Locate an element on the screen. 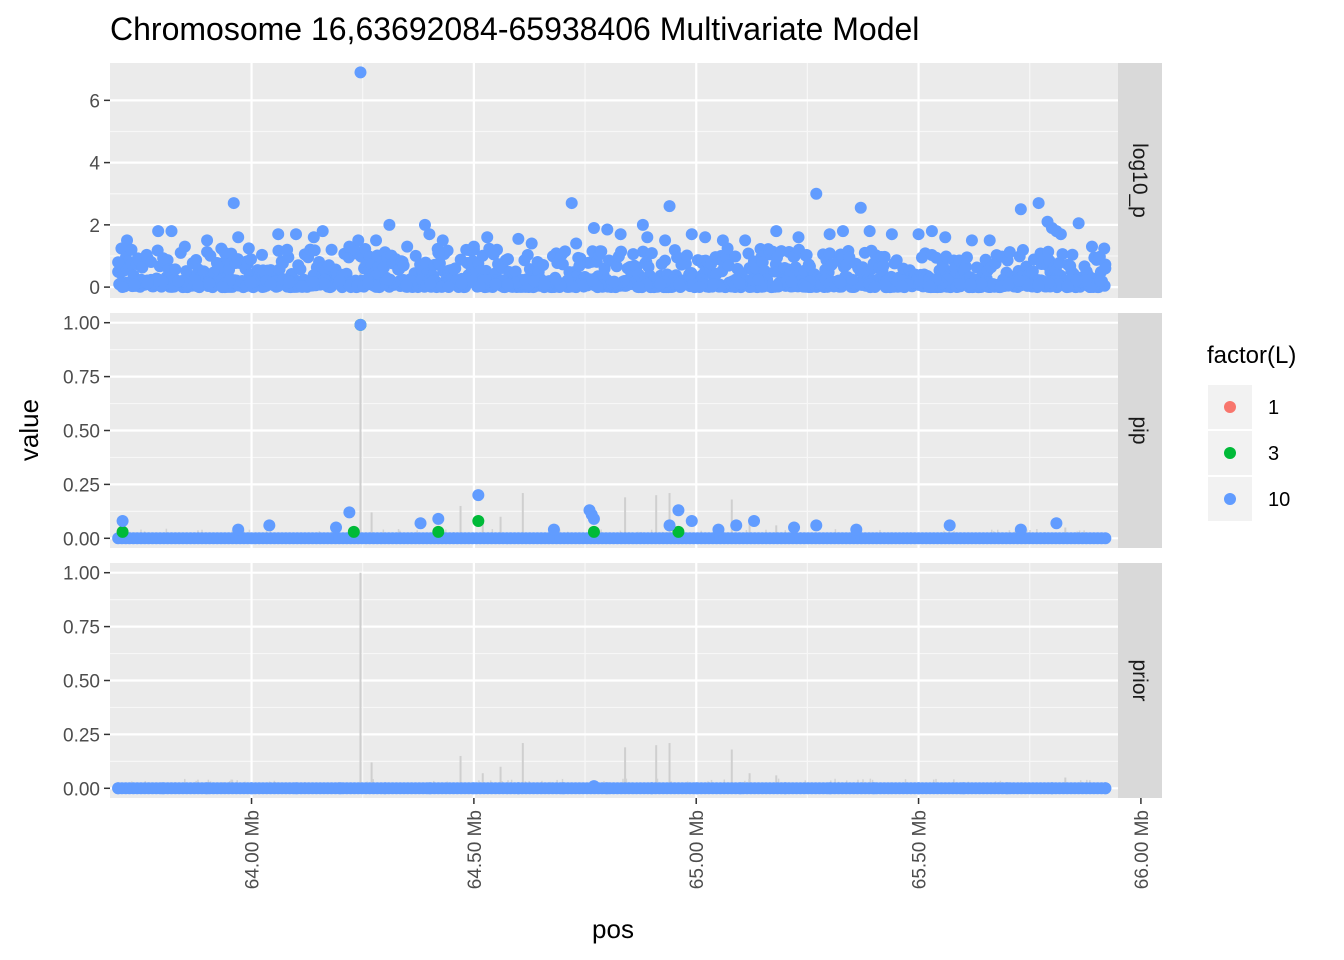 This screenshot has width=1344, height=960. x-tick-label: 64.00 Mb is located at coordinates (253, 849).